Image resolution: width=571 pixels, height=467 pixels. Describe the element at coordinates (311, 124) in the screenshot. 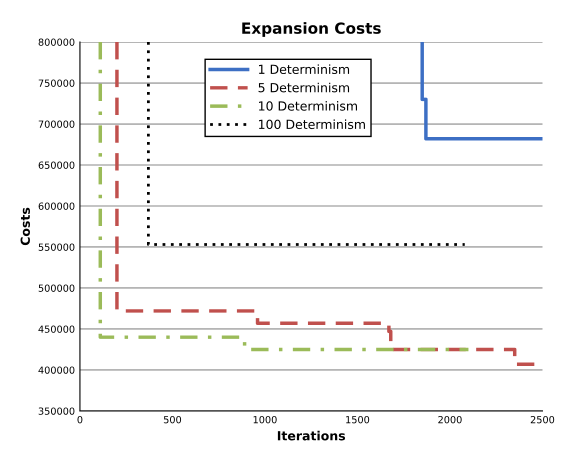

I see `legend-label: 100 Determinism` at that location.